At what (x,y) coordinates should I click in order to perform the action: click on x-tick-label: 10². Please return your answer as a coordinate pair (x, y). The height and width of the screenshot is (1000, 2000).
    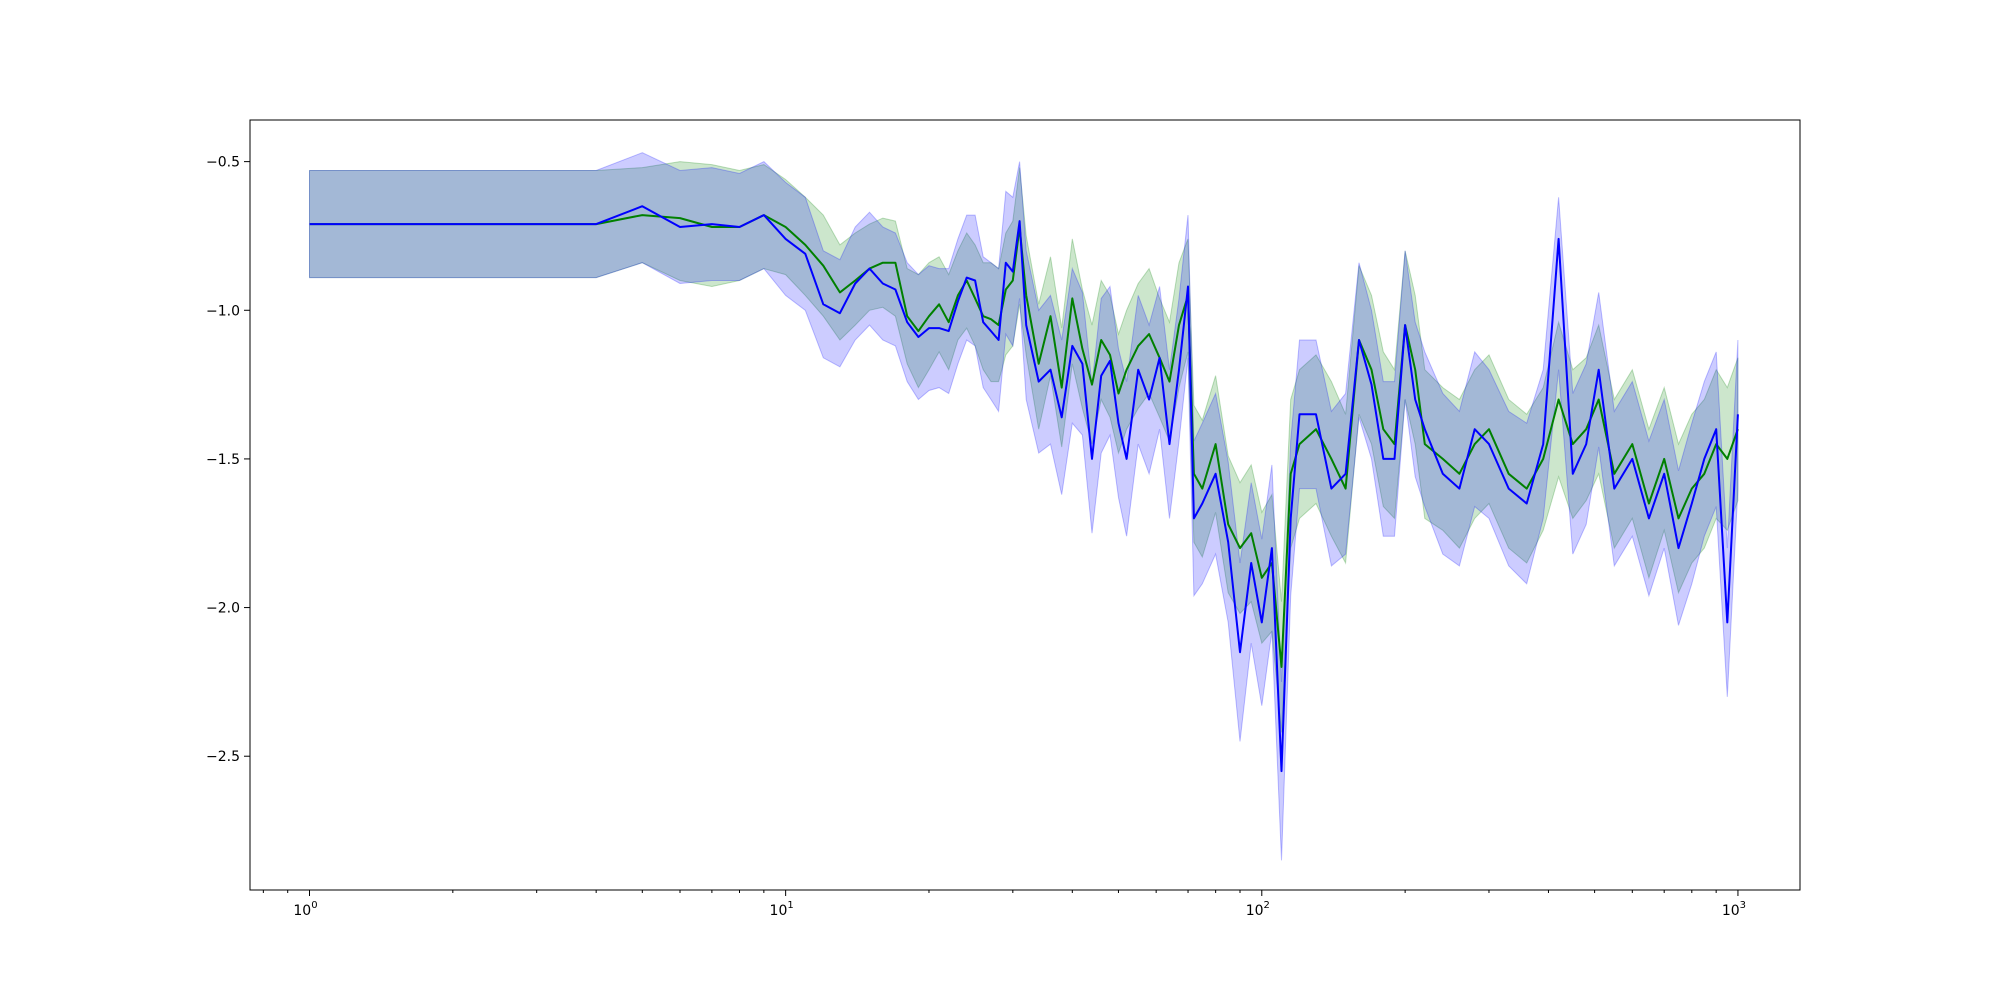
    Looking at the image, I should click on (1258, 909).